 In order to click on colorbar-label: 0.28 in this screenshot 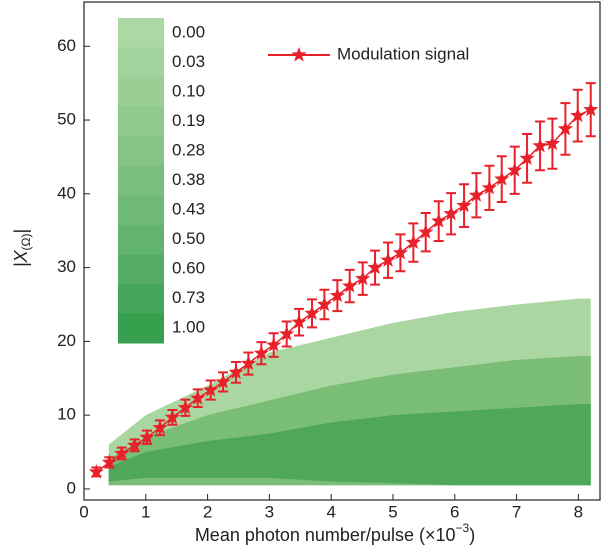, I will do `click(188, 149)`.